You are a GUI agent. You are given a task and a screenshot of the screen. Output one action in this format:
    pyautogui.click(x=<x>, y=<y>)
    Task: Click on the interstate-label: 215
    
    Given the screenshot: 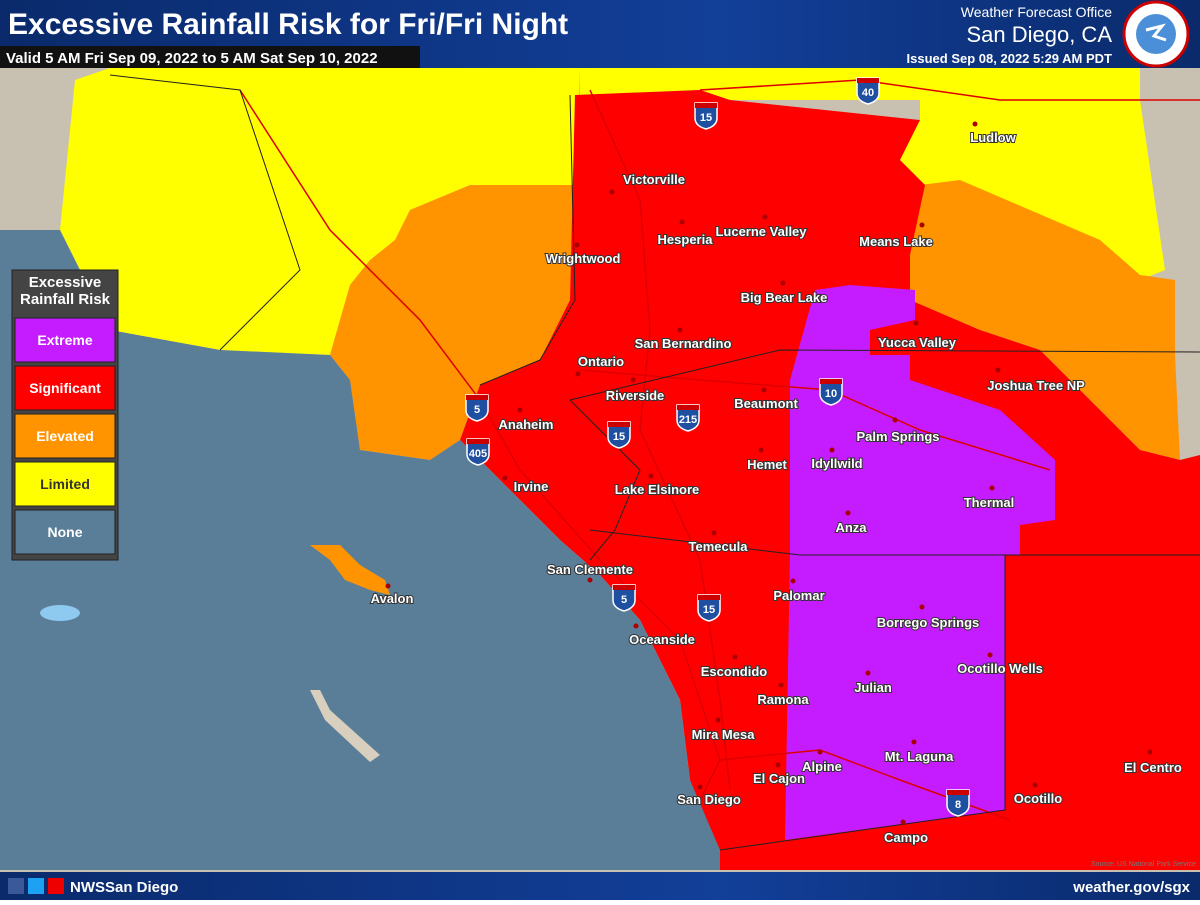 What is the action you would take?
    pyautogui.click(x=688, y=420)
    